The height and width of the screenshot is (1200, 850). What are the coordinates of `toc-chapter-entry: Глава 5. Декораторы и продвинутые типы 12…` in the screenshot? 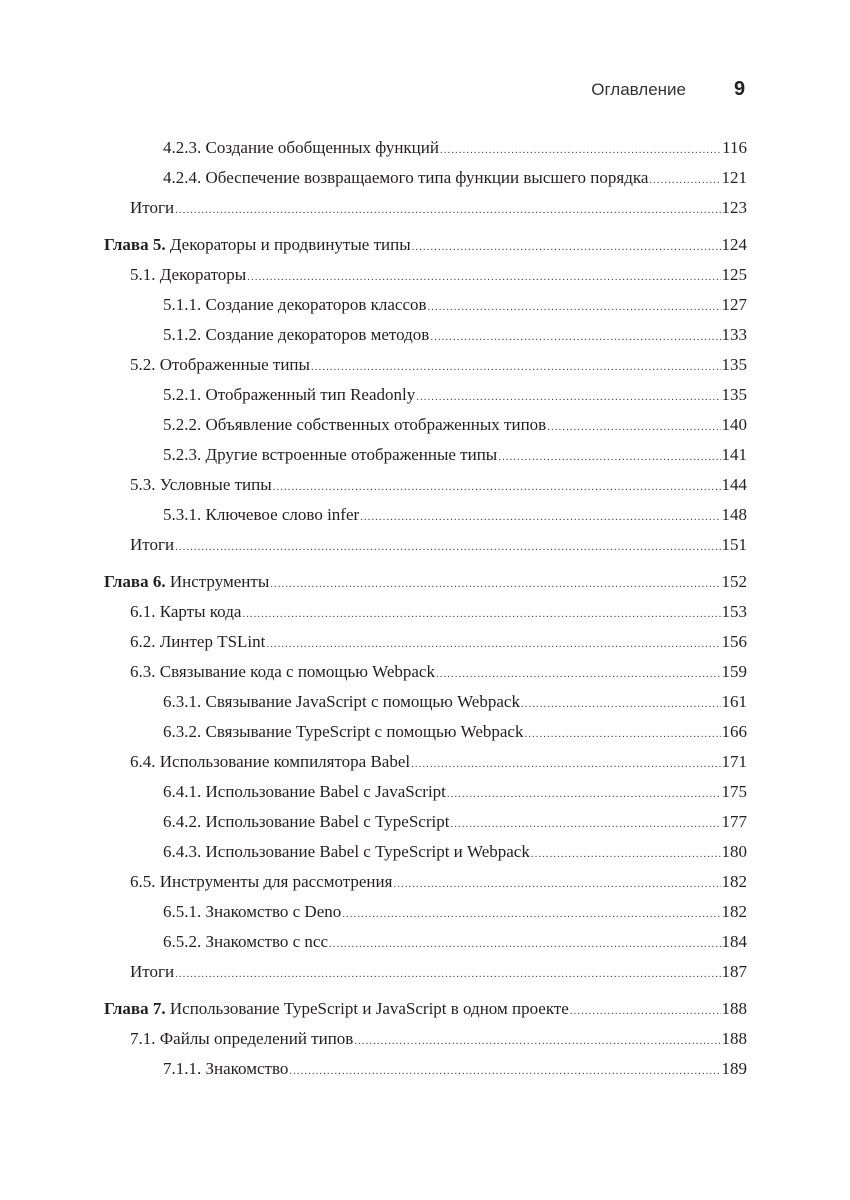 It's located at (425, 245).